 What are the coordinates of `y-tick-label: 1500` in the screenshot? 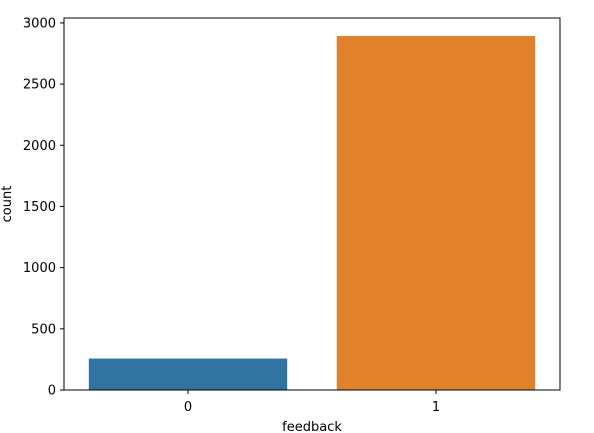 It's located at (39, 207).